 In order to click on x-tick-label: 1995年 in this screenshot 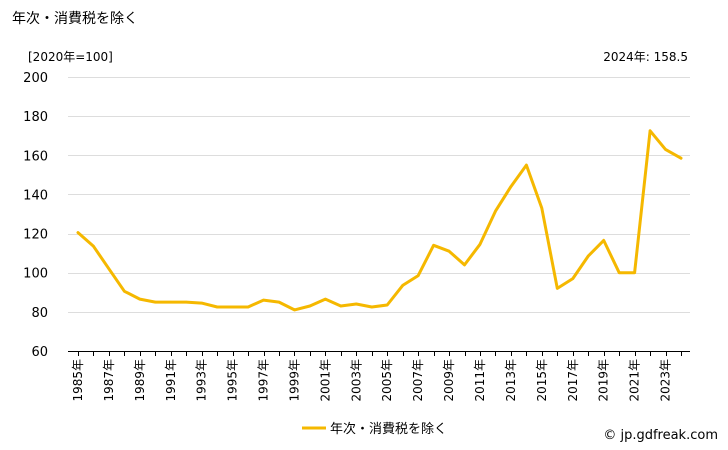, I will do `click(233, 380)`.